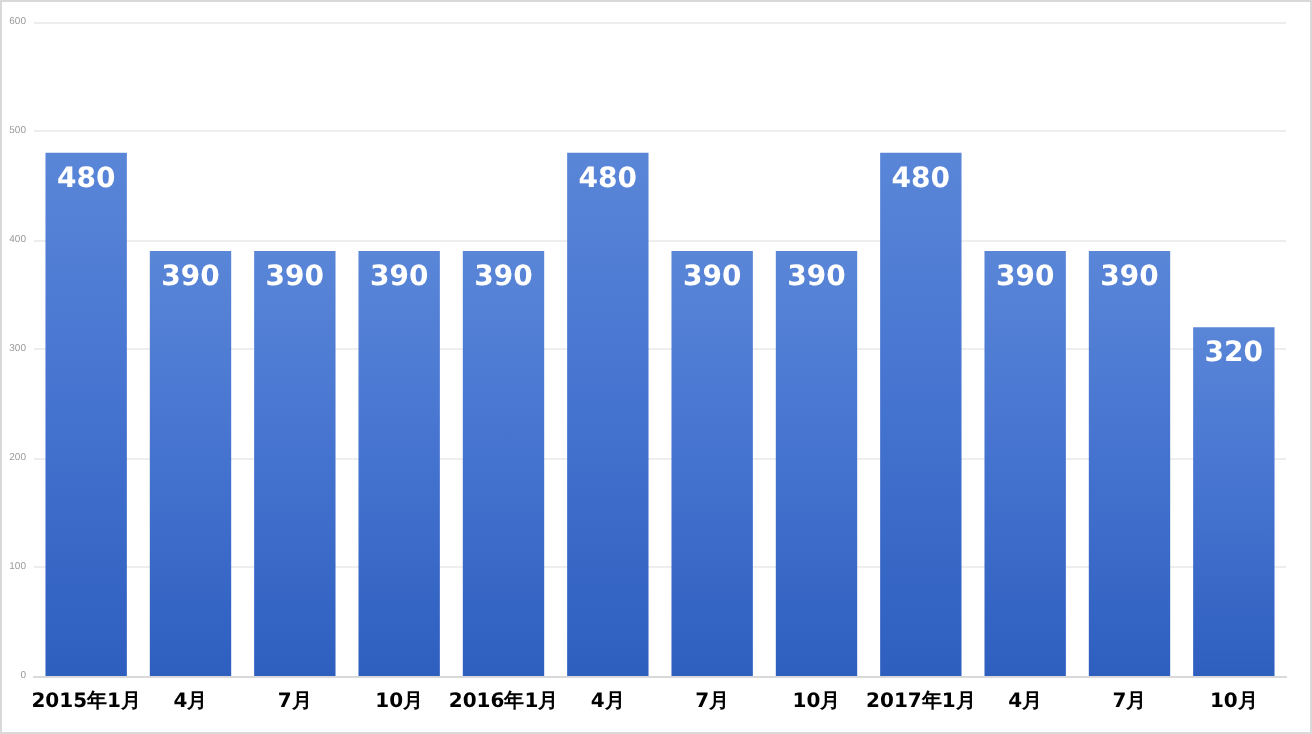 Image resolution: width=1312 pixels, height=734 pixels. I want to click on x-tick-label: 2016年1月, so click(503, 701).